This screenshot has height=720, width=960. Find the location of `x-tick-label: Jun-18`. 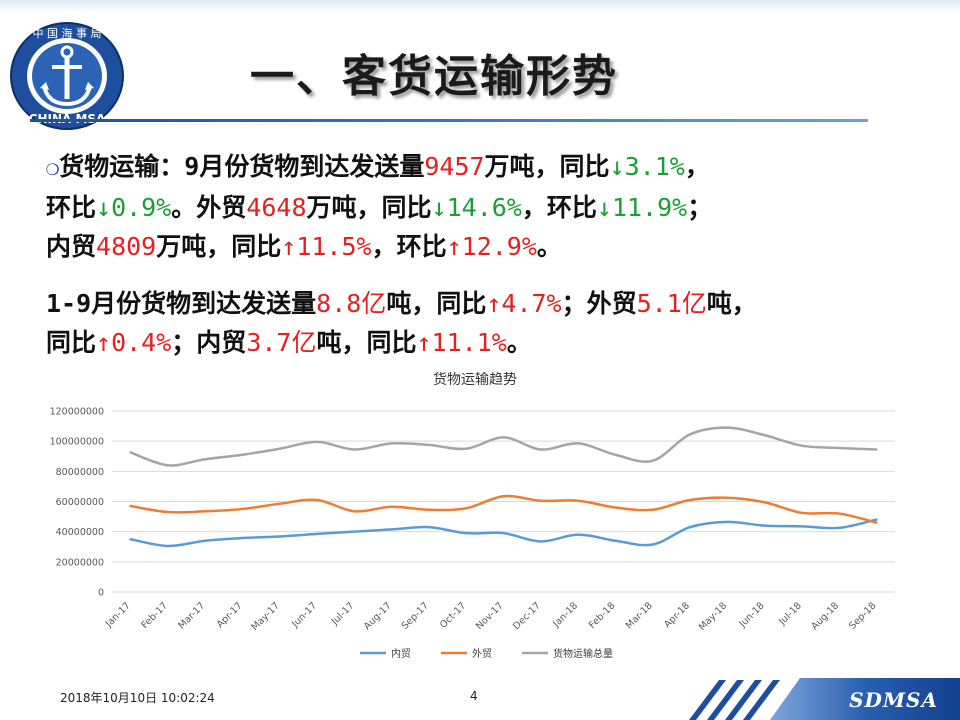

x-tick-label: Jun-18 is located at coordinates (752, 615).